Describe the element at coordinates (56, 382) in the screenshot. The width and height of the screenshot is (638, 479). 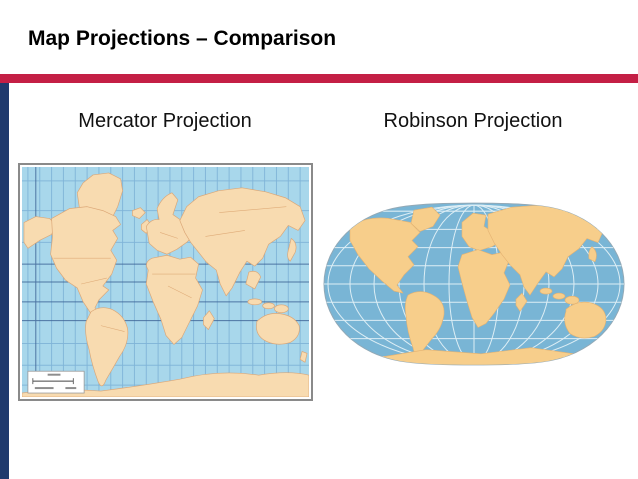
I see `map-scale-legend` at that location.